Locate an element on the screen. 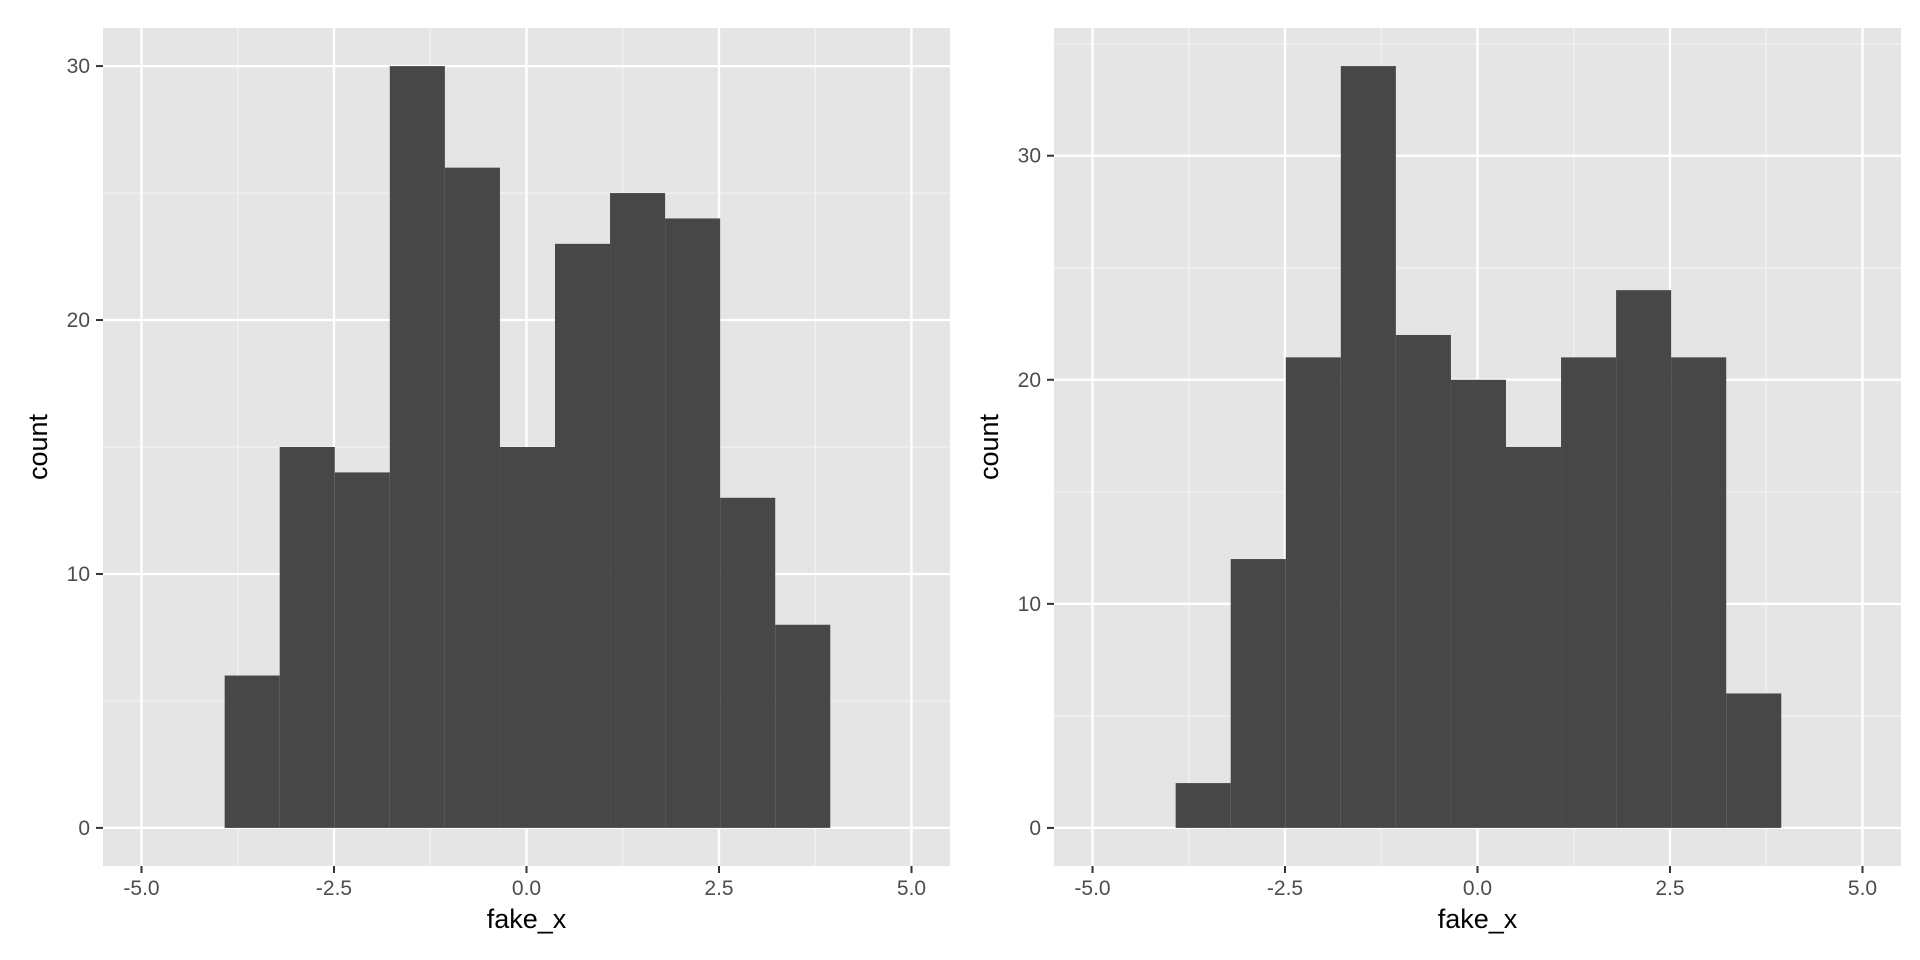  left-y-tick-label: 30 is located at coordinates (78, 66).